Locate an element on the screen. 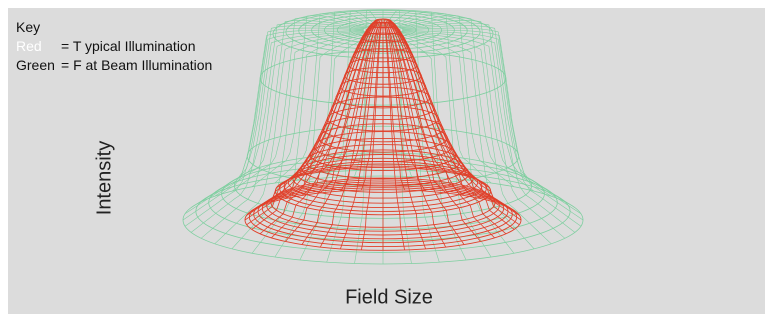 The height and width of the screenshot is (322, 771). legend-red-word: Red is located at coordinates (29, 46).